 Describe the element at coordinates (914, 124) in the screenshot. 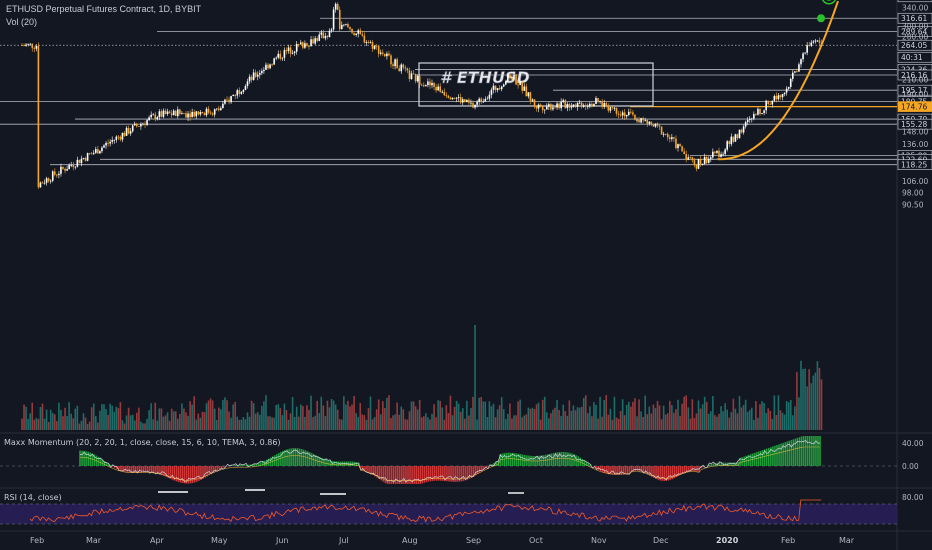

I see `price-level-label: 155.28` at that location.